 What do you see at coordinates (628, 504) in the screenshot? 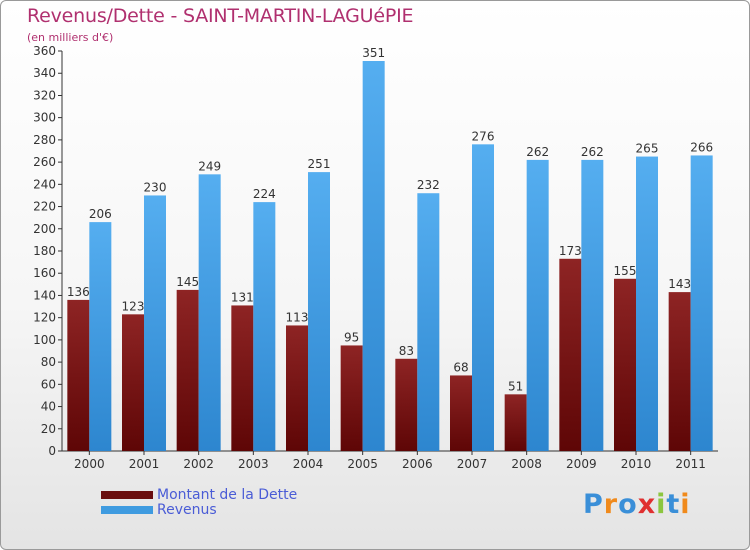
I see `logo-letter: o` at bounding box center [628, 504].